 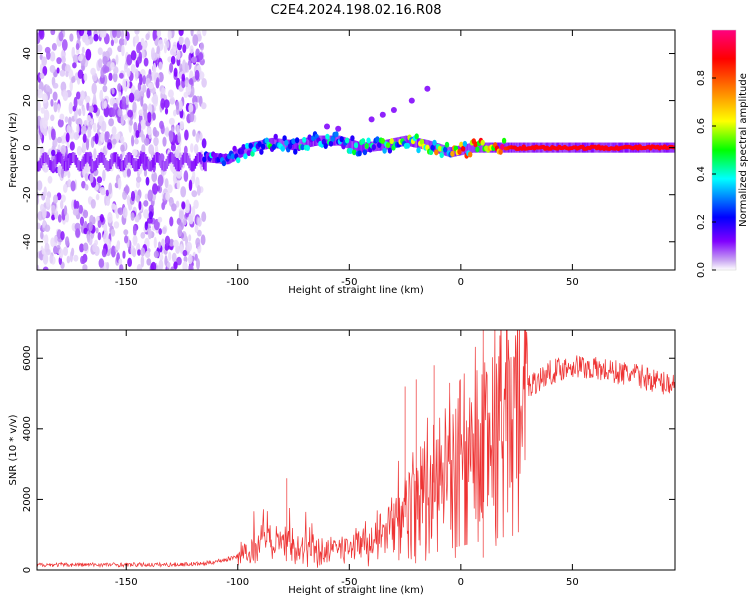 What do you see at coordinates (743, 150) in the screenshot?
I see `colorbar-label: Normalized spectral amplitude` at bounding box center [743, 150].